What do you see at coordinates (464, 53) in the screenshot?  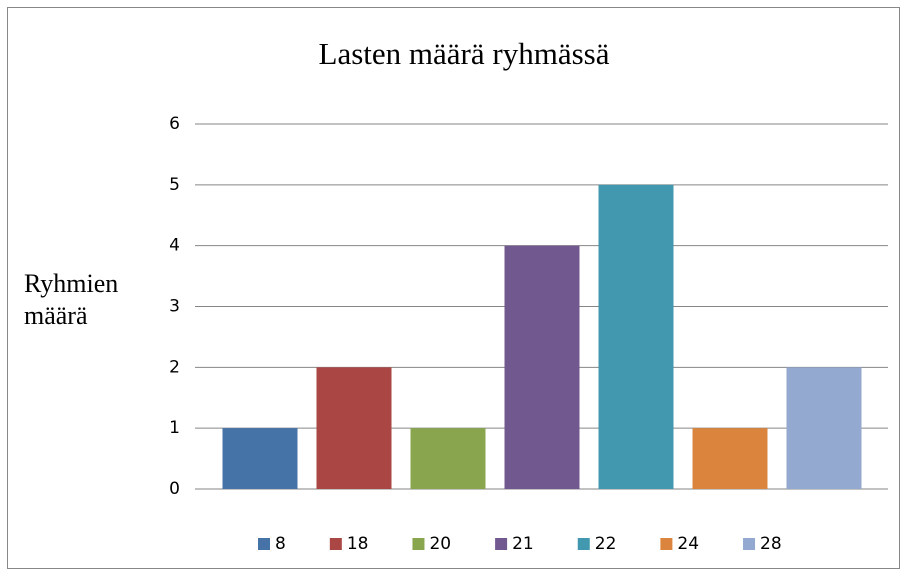 I see `chart-title: Lasten määrä ryhmässä` at bounding box center [464, 53].